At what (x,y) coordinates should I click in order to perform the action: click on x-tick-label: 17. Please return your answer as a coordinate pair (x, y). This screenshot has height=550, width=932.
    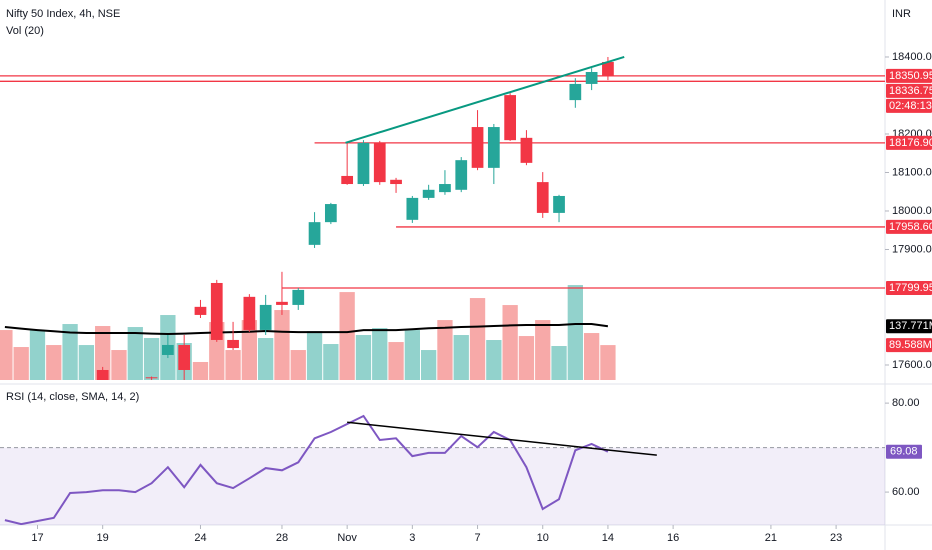
    Looking at the image, I should click on (37, 538).